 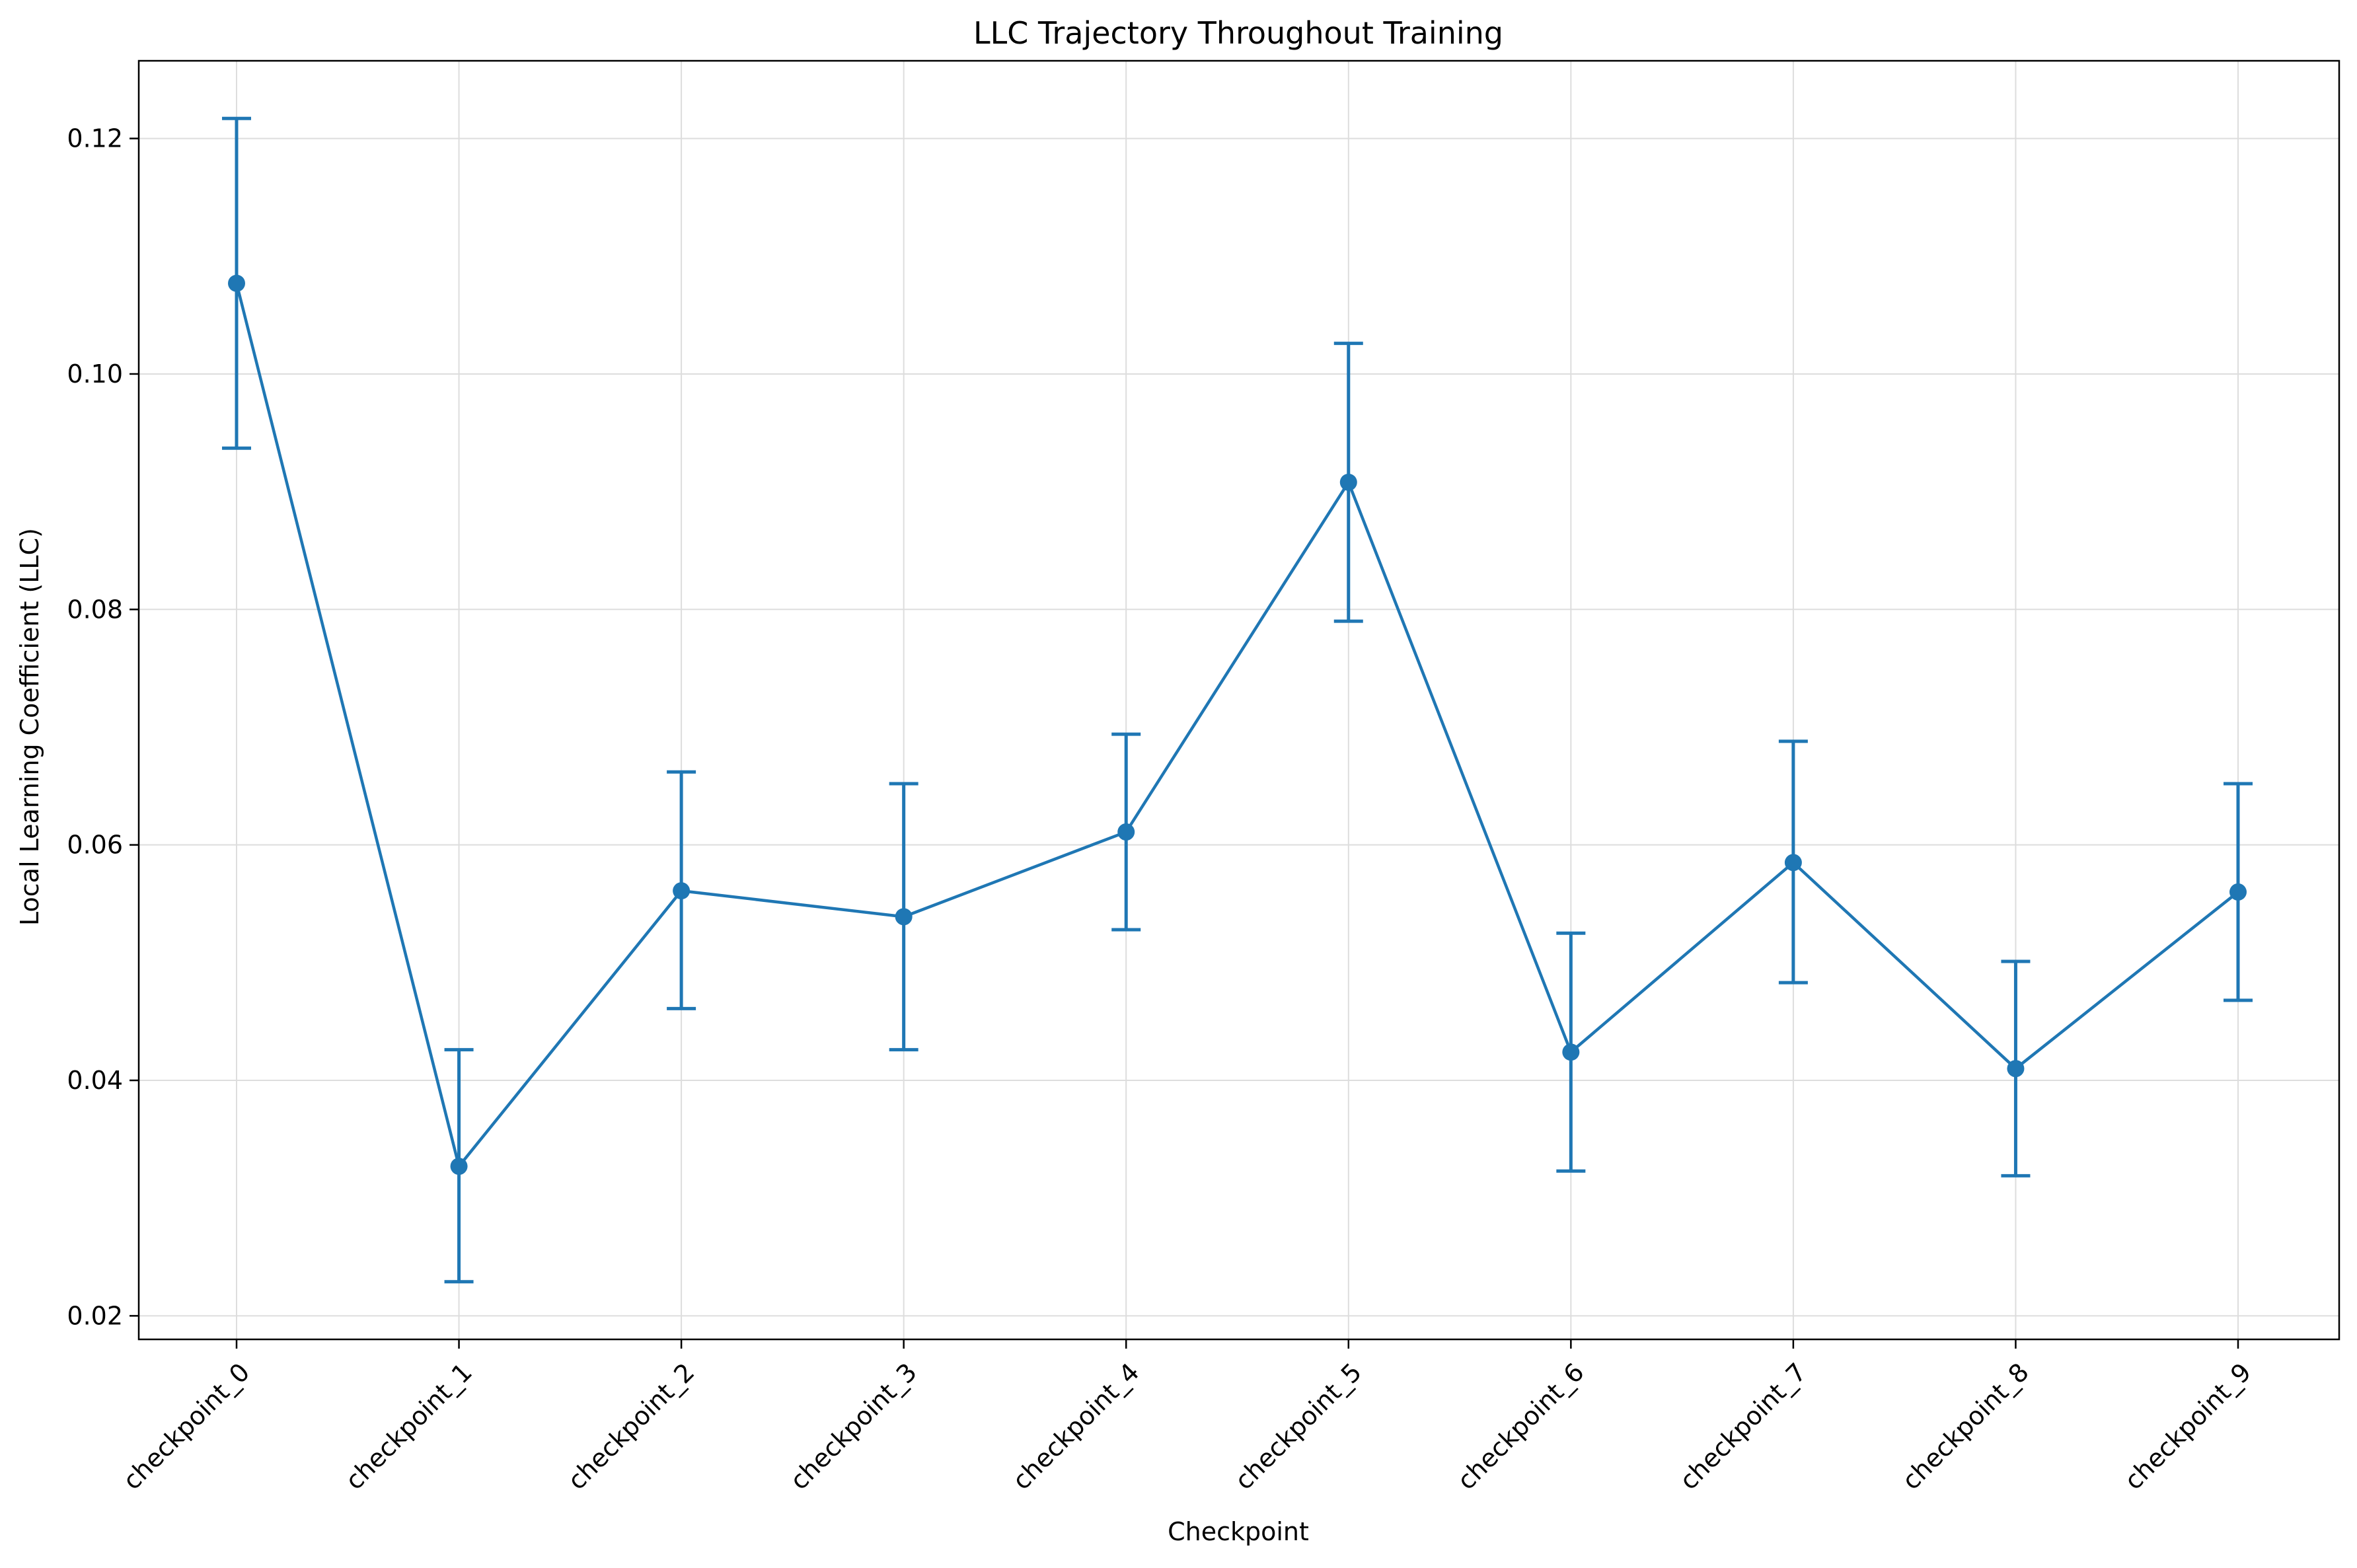 I want to click on y-axis-label: Local Learning Coefficient (LLC), so click(x=29, y=727).